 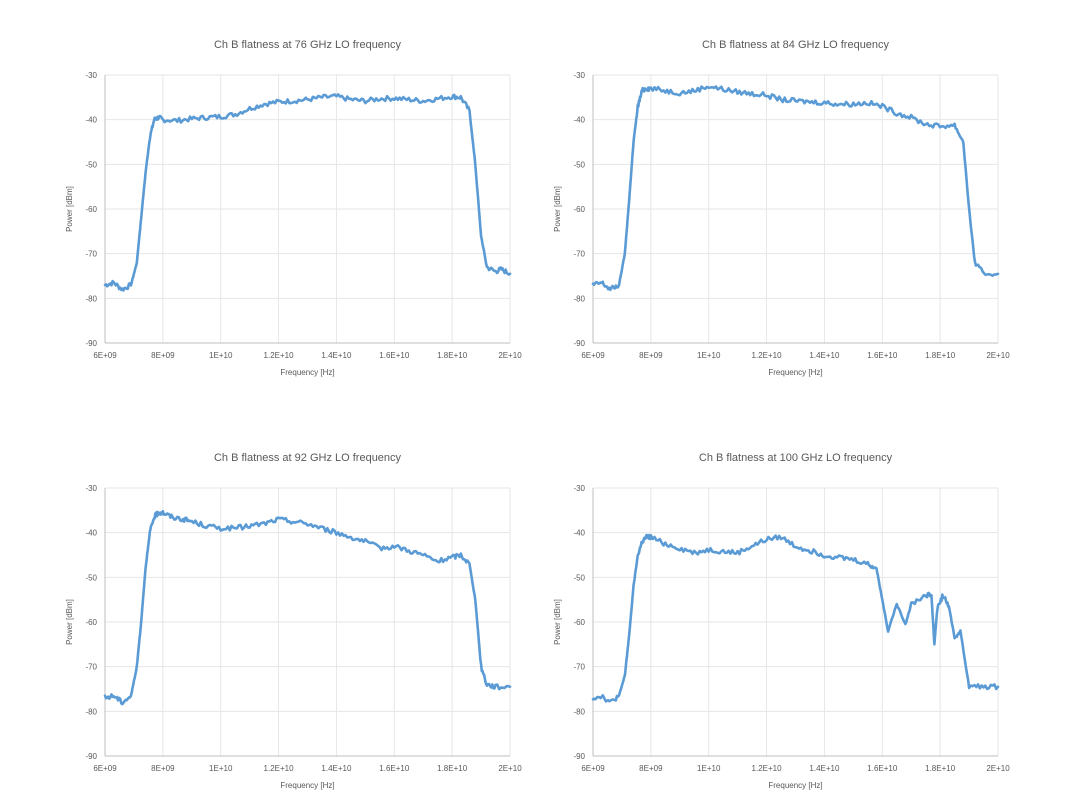 I want to click on chart-100ghz-xtick-label-2: 1E+10, so click(x=709, y=768).